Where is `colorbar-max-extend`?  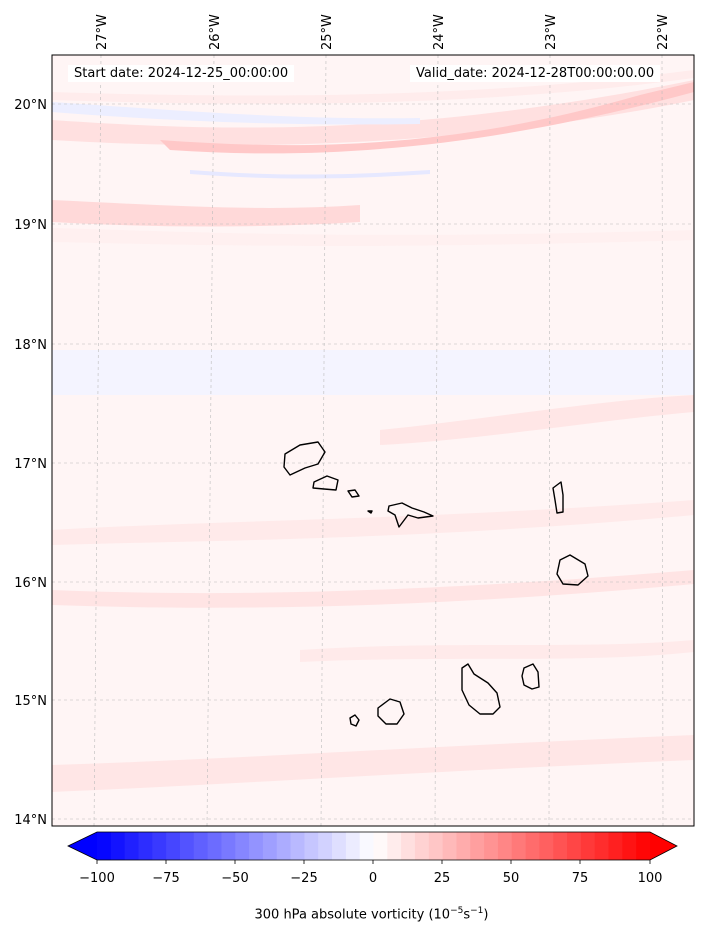
colorbar-max-extend is located at coordinates (663, 846).